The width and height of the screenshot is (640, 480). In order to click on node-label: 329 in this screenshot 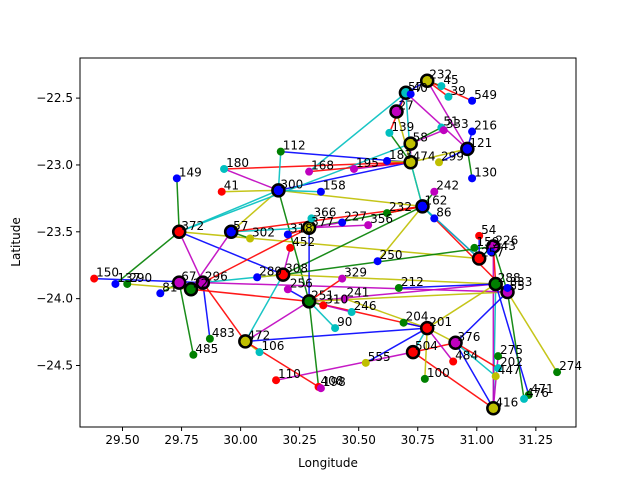, I will do `click(355, 273)`.